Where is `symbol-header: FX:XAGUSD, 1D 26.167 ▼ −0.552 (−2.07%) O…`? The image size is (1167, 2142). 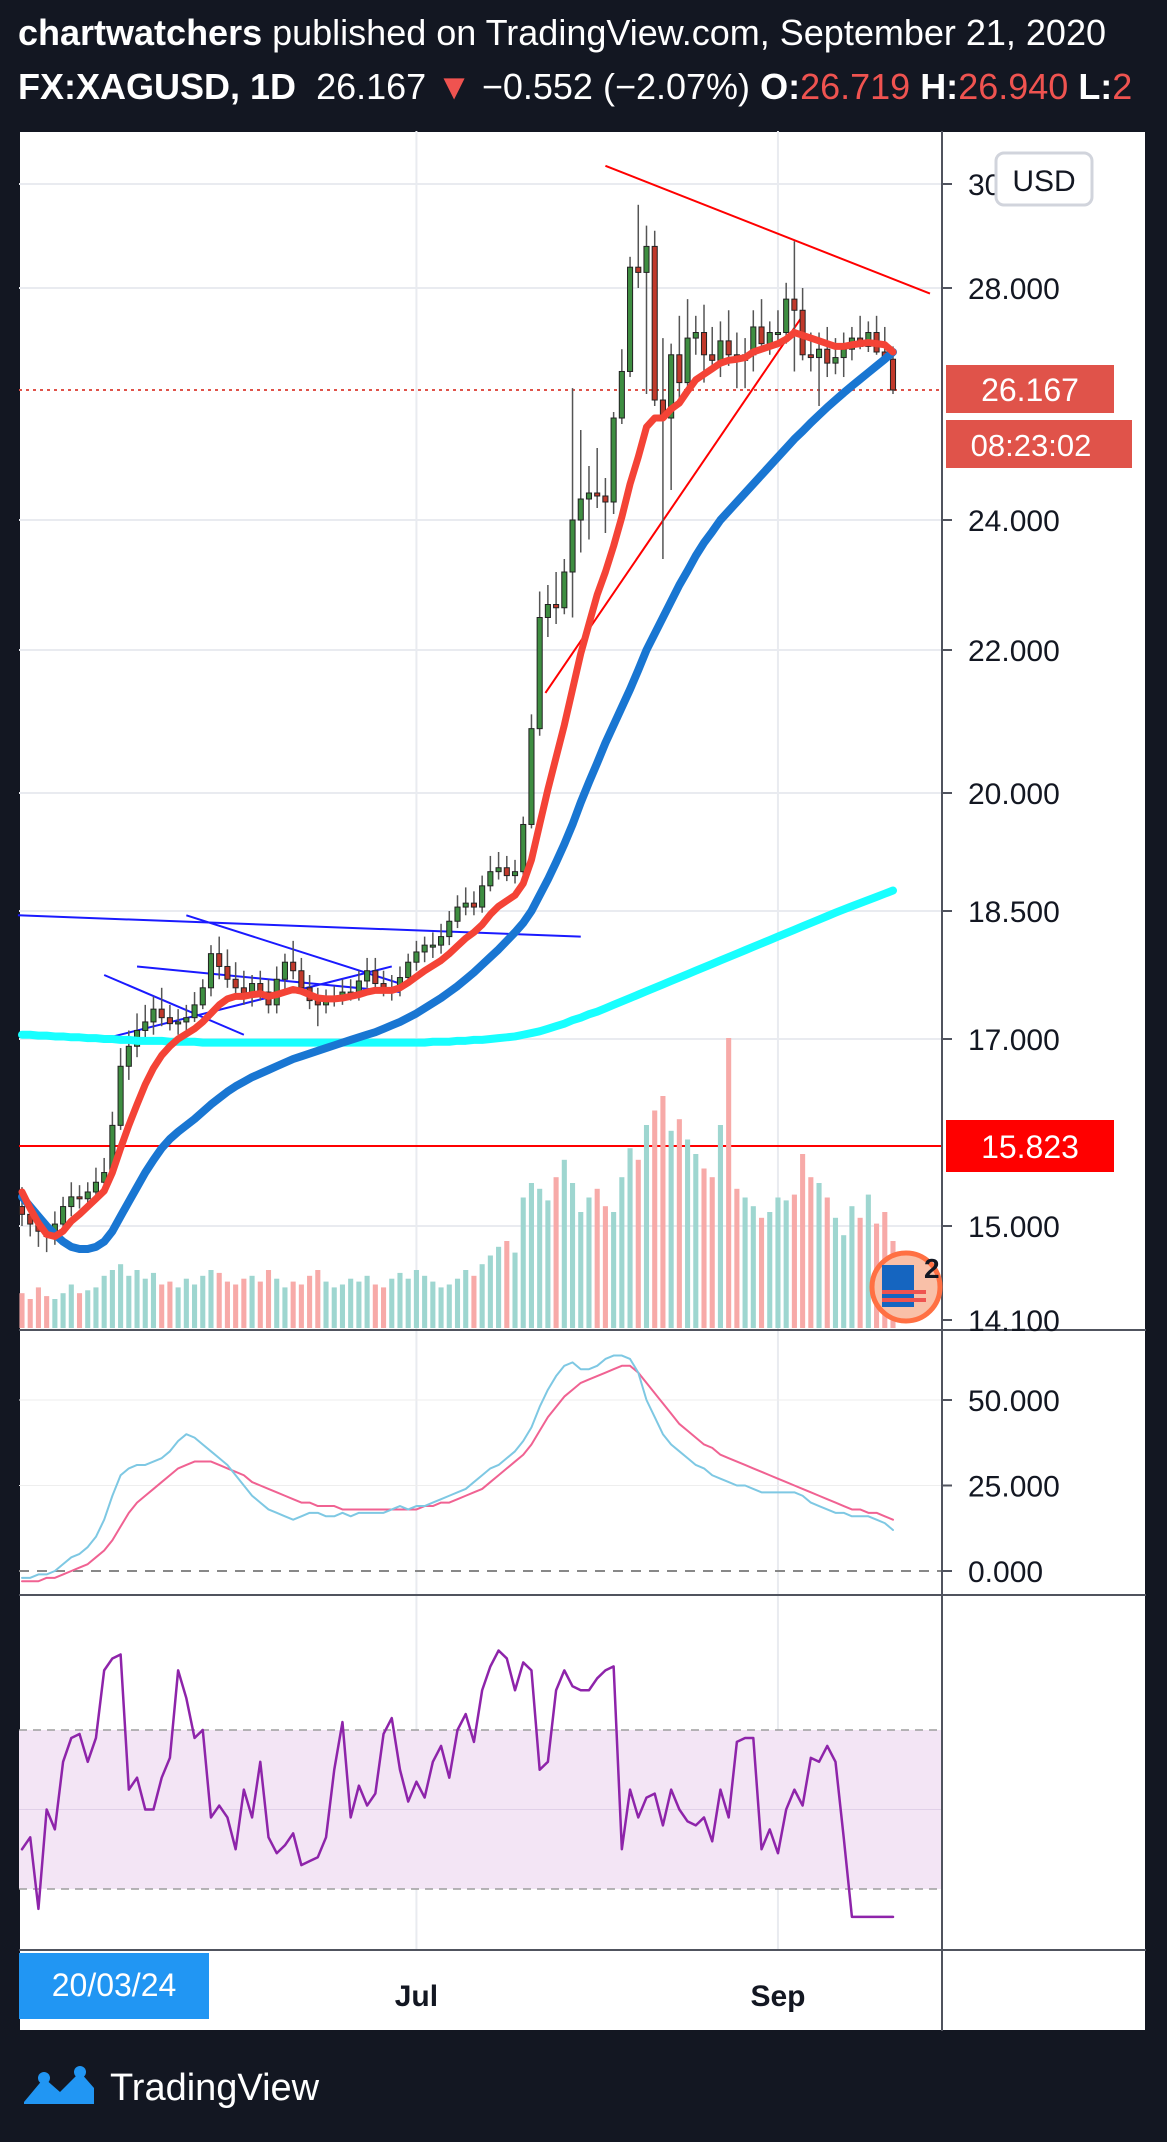
symbol-header: FX:XAGUSD, 1D 26.167 ▼ −0.552 (−2.07%) O… is located at coordinates (575, 87).